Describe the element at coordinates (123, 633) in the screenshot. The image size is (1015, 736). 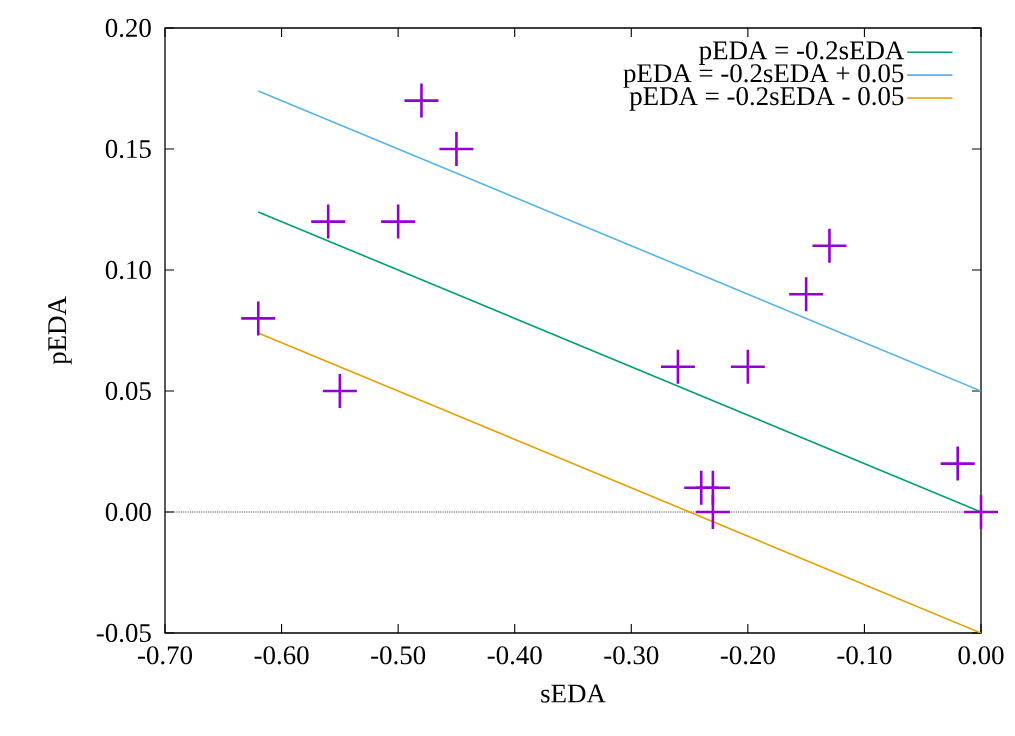
I see `y-tick-label: -0.05` at that location.